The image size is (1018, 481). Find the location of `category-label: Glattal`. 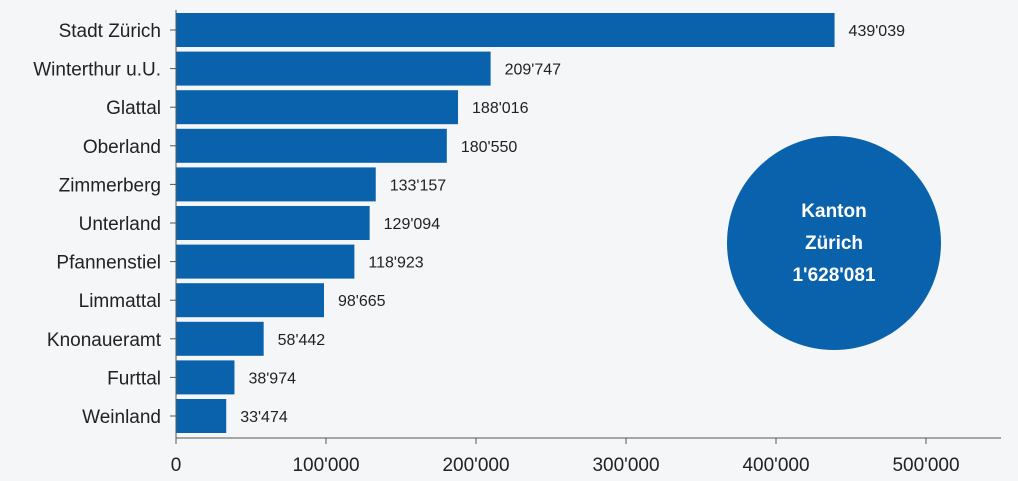

category-label: Glattal is located at coordinates (133, 108).